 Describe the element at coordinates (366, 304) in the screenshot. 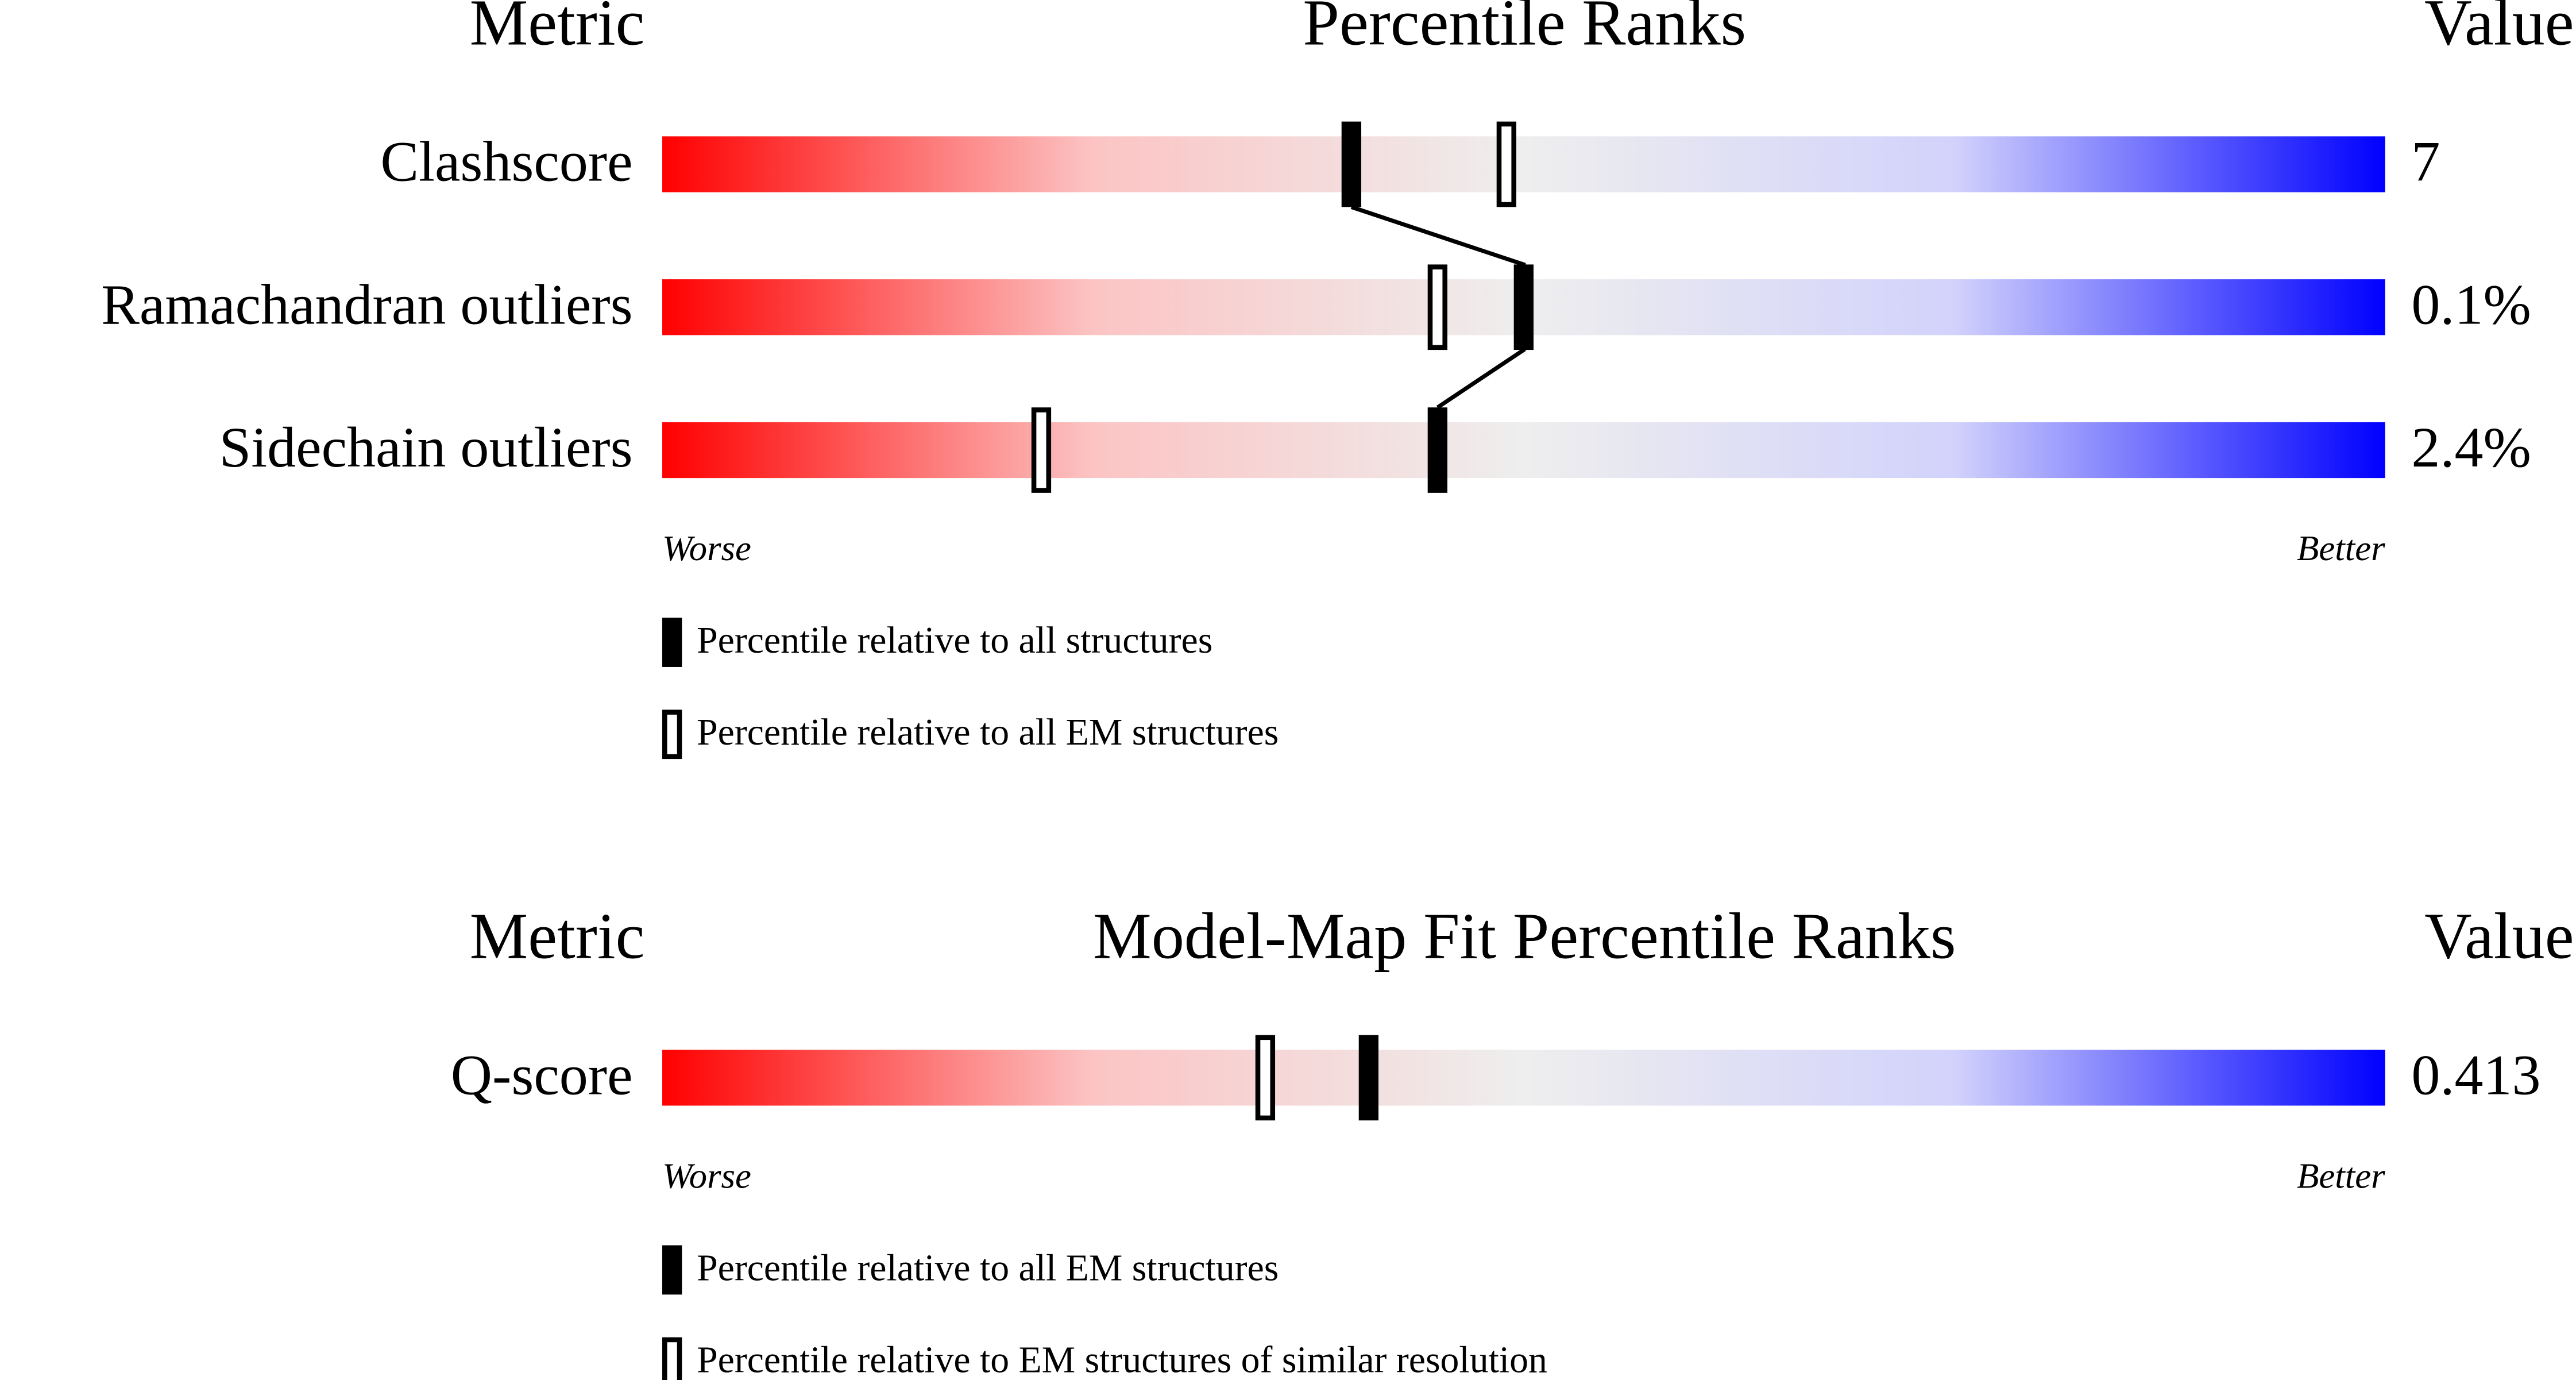

I see `metric-label: Ramachandran outliers` at that location.